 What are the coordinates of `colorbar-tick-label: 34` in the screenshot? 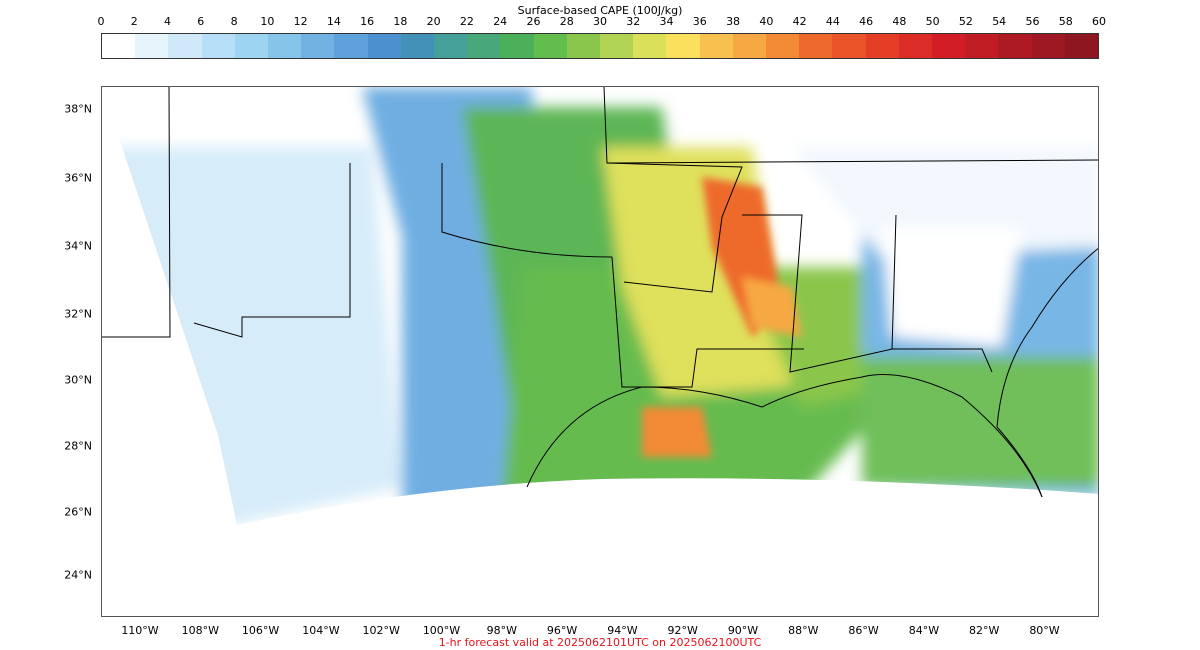 It's located at (666, 21).